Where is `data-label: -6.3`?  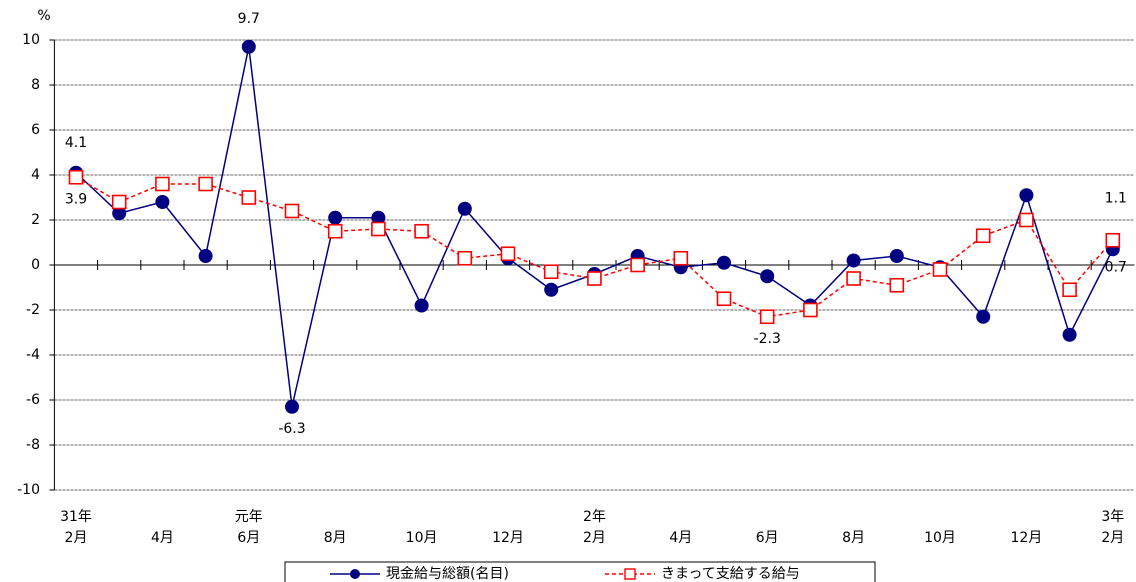 data-label: -6.3 is located at coordinates (291, 429).